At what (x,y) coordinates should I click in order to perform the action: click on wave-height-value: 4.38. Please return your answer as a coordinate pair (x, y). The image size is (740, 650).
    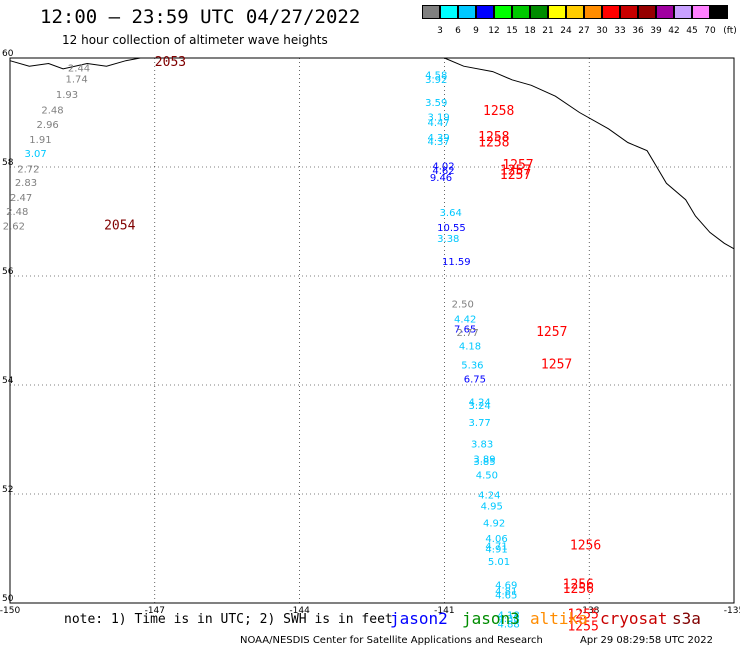
    Looking at the image, I should click on (508, 619).